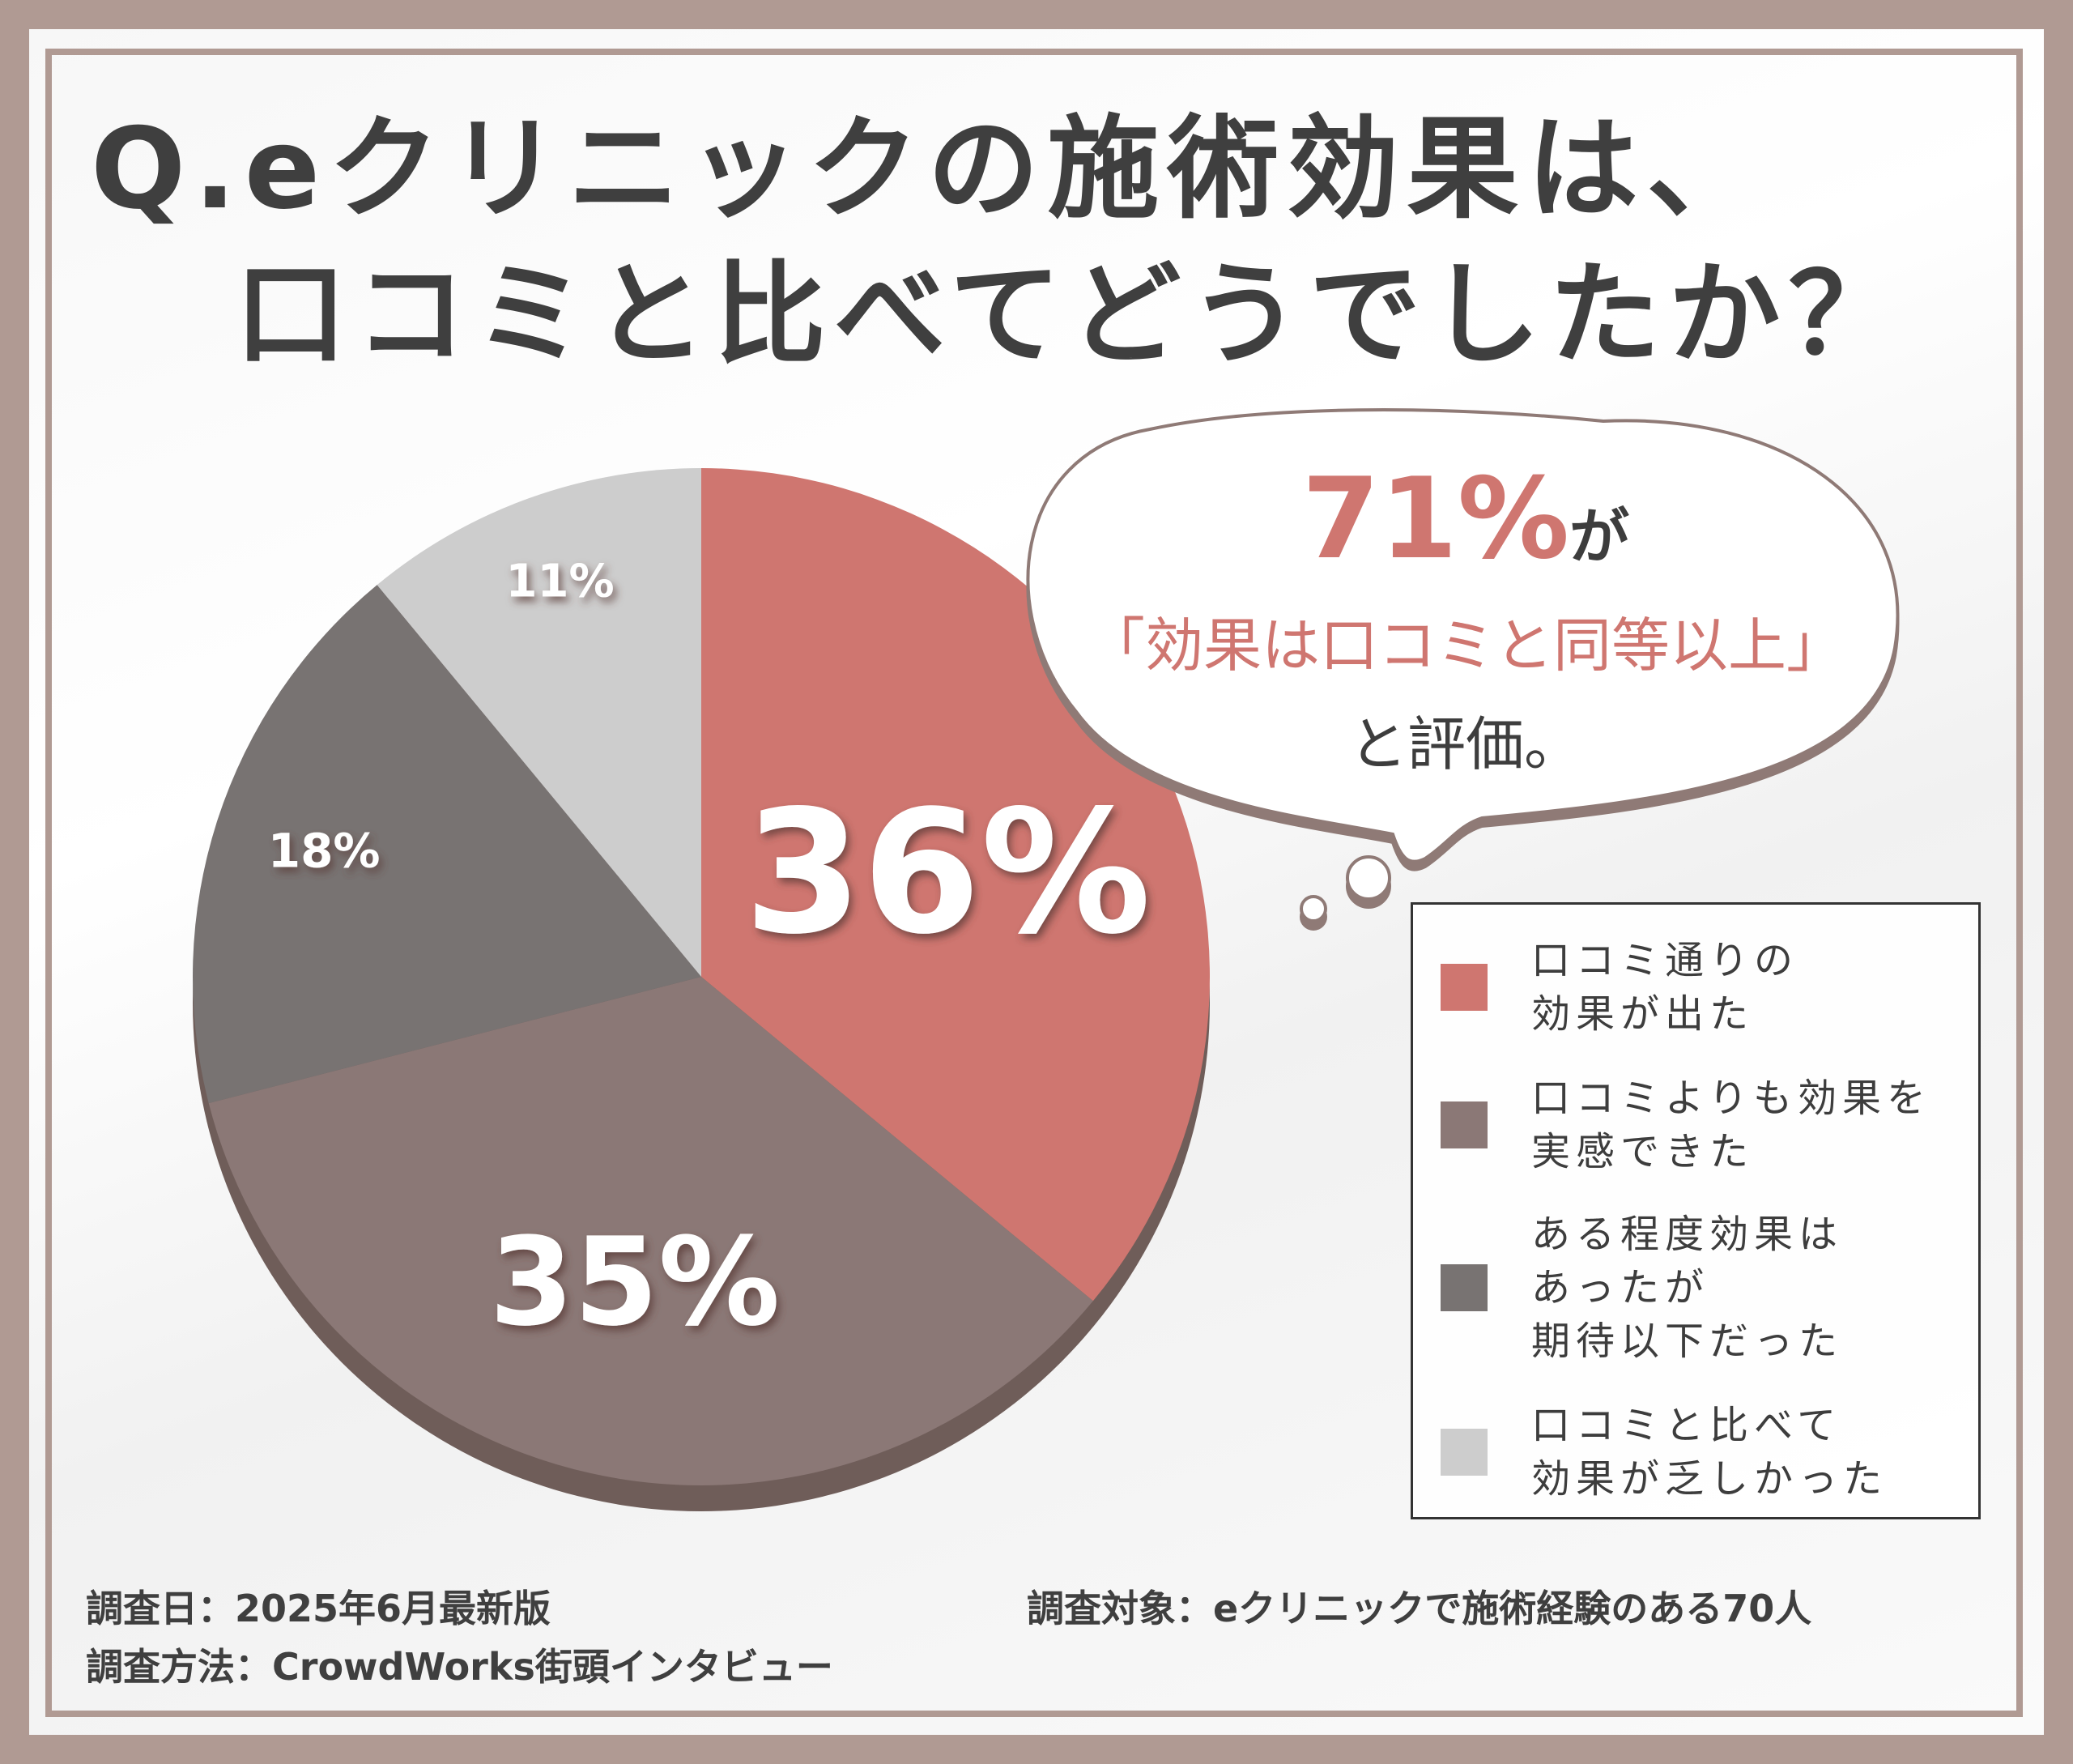 This screenshot has height=1764, width=2073. What do you see at coordinates (1072, 314) in the screenshot?
I see `chart-title-line2: 口コミと比べてどうでしたか？` at bounding box center [1072, 314].